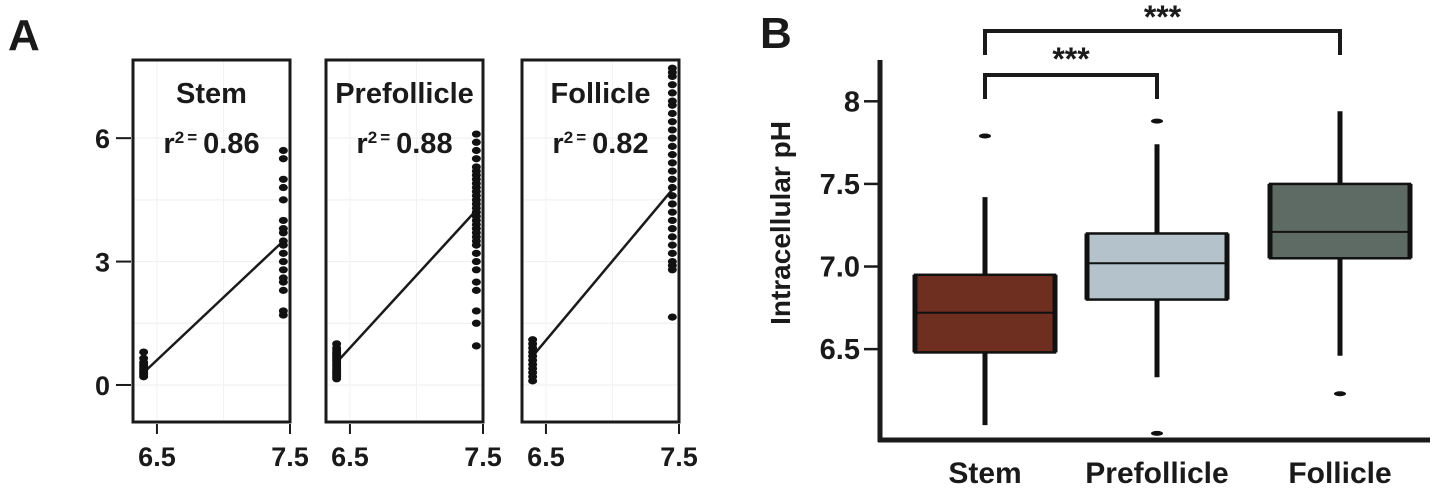 Image resolution: width=1444 pixels, height=495 pixels. What do you see at coordinates (620, 144) in the screenshot?
I see `r-squared-value: 0.82` at bounding box center [620, 144].